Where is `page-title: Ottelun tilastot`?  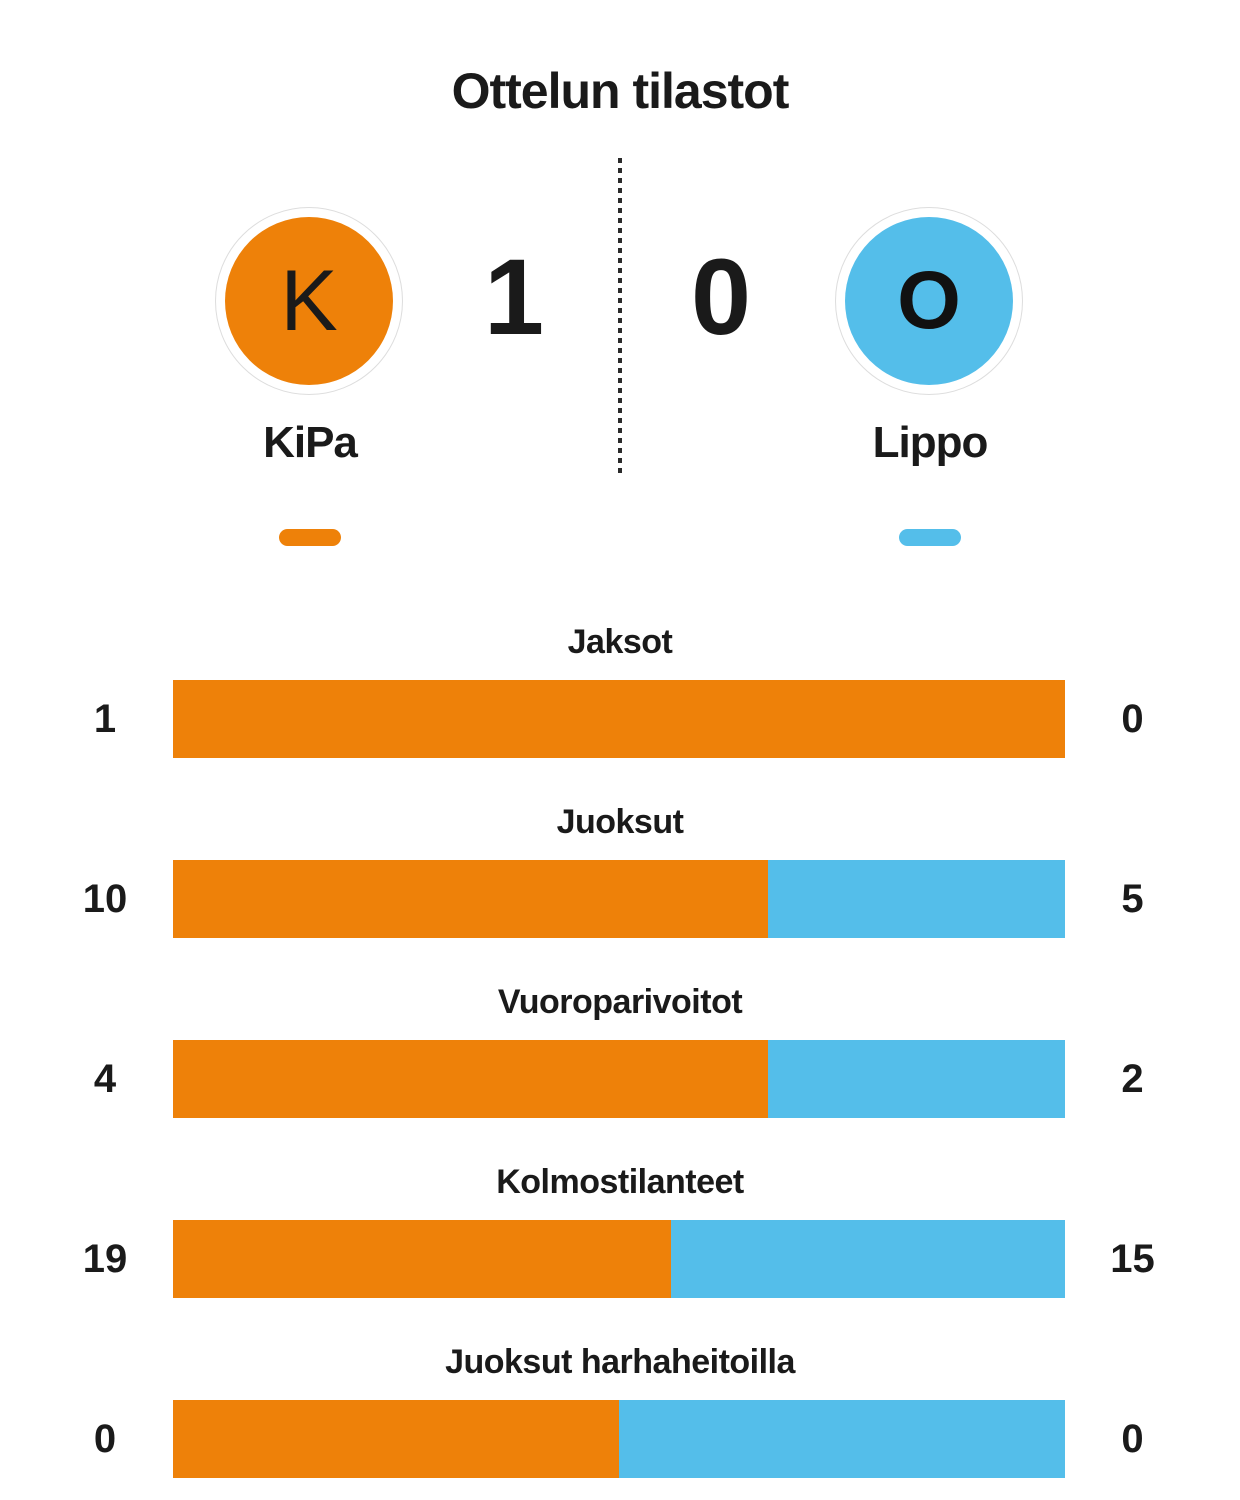
page-title: Ottelun tilastot is located at coordinates (620, 91).